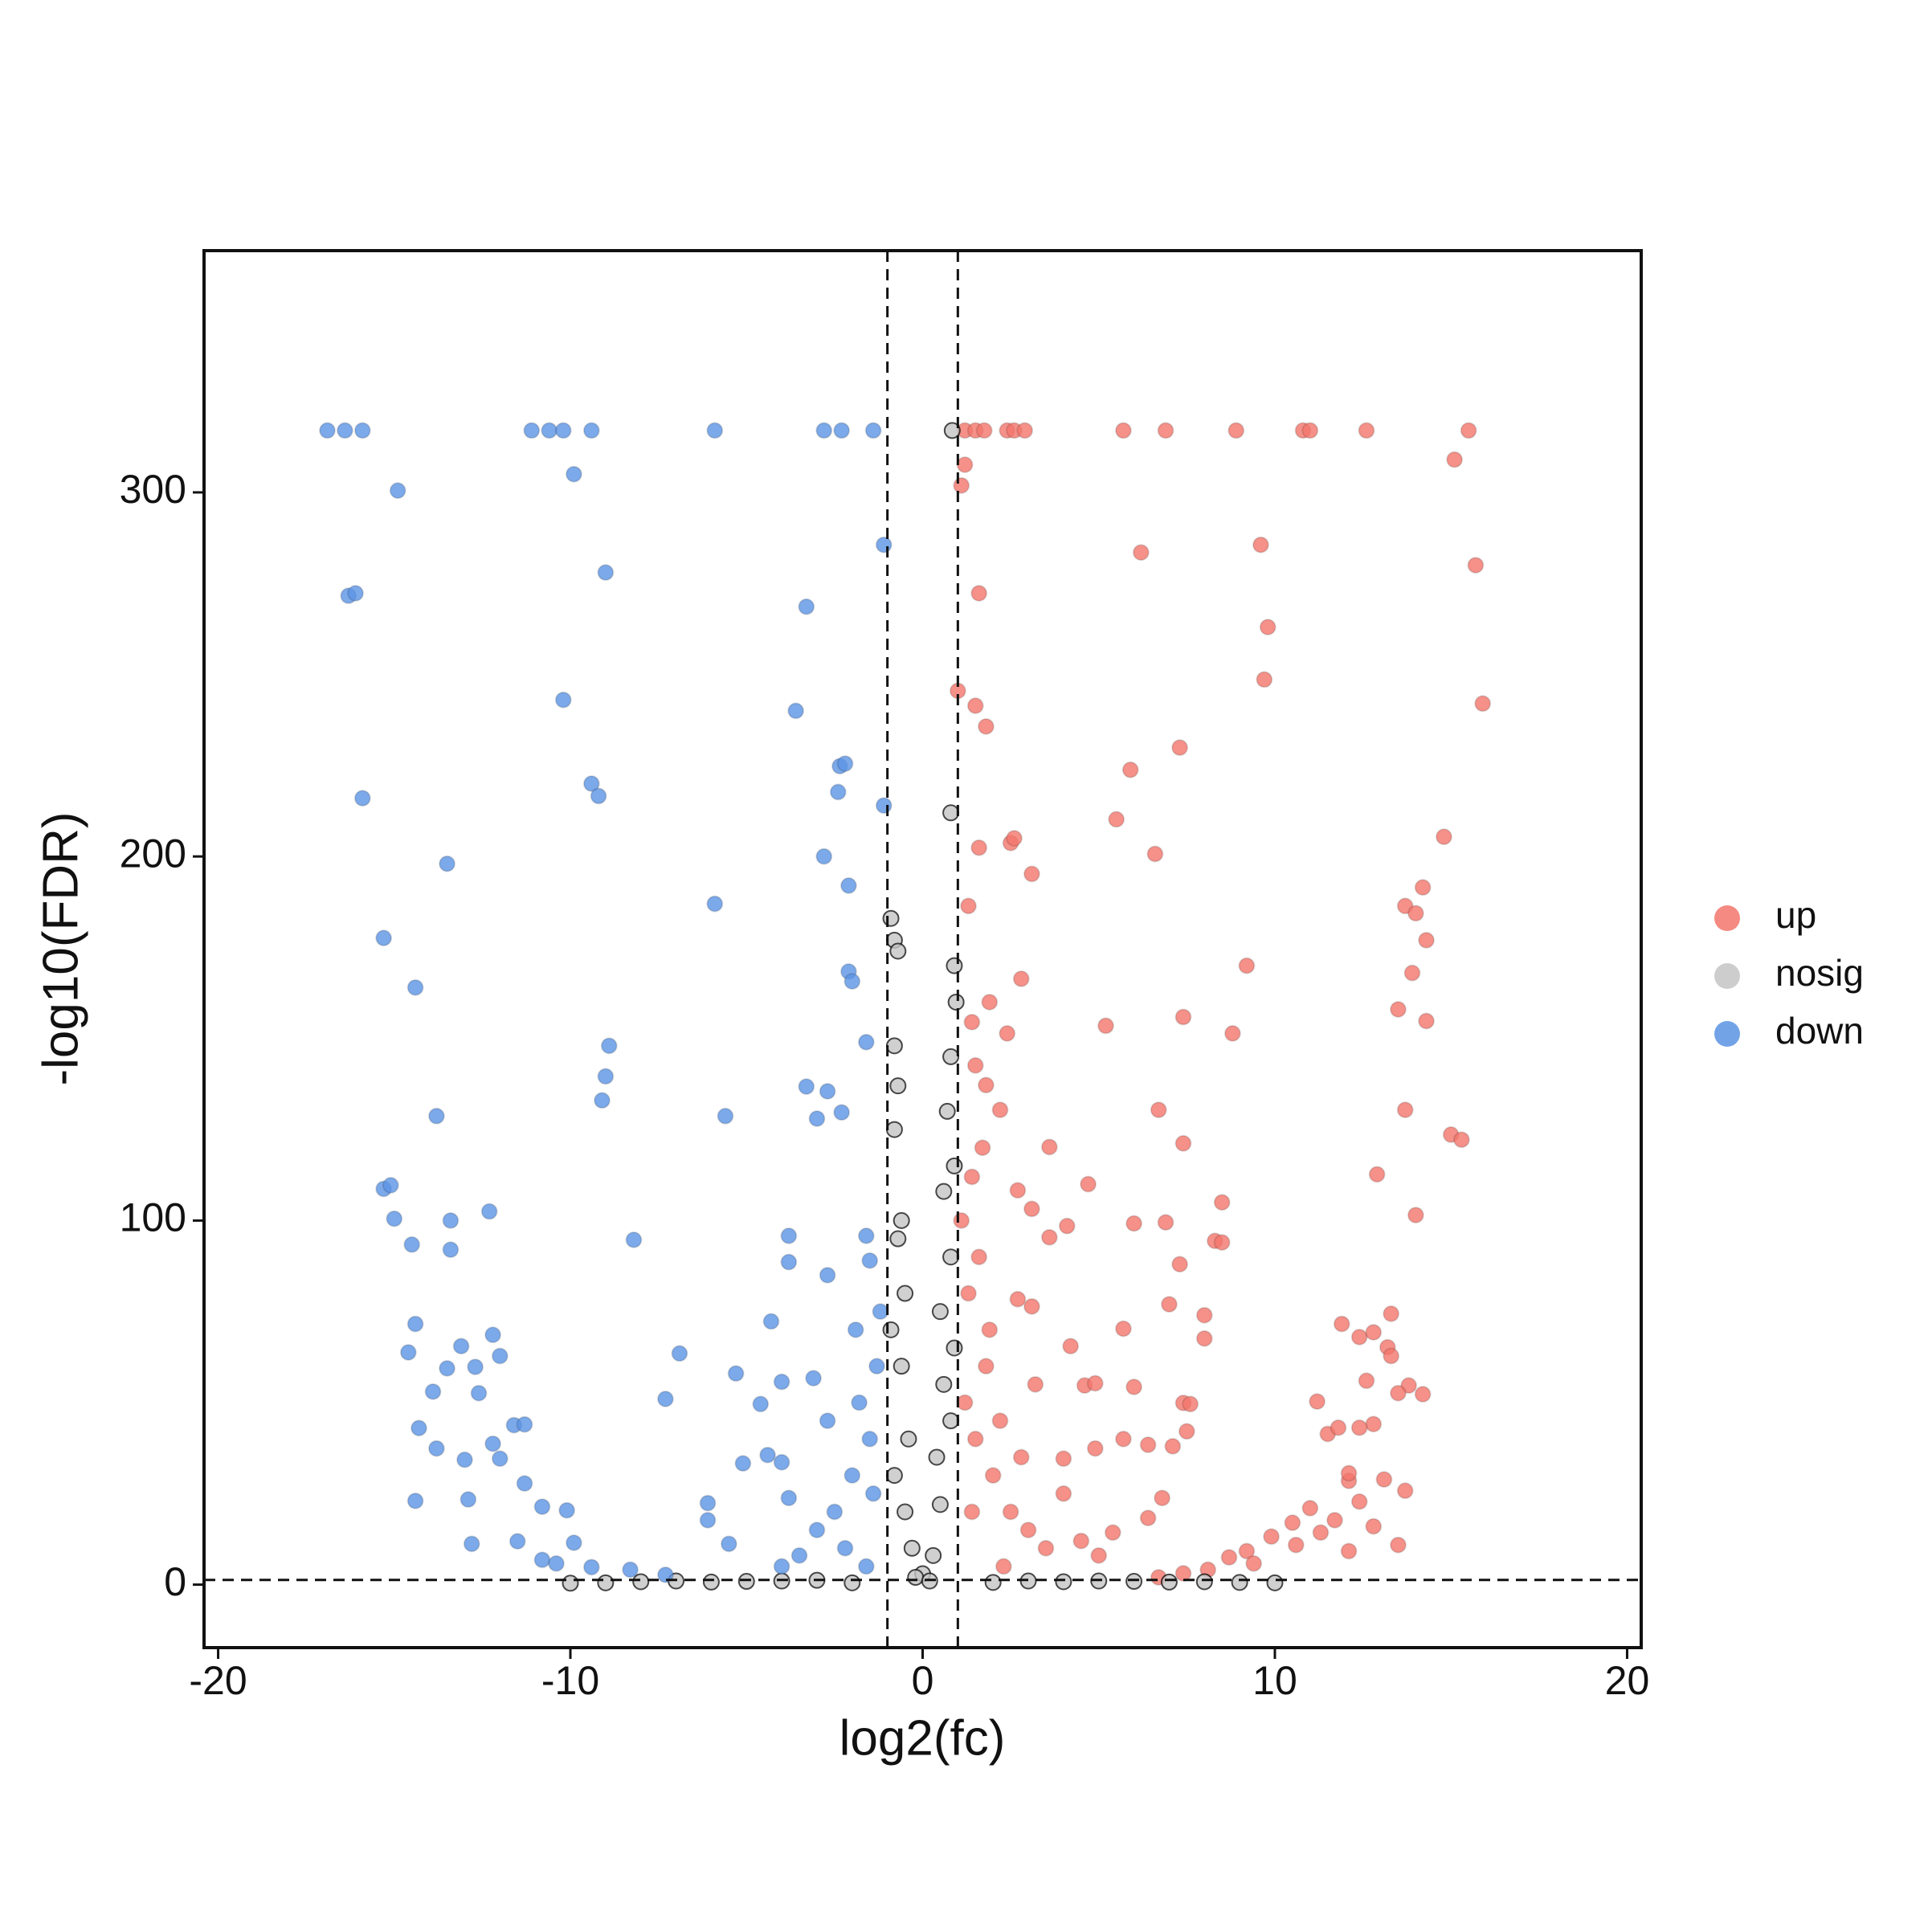 The width and height of the screenshot is (1928, 1932). I want to click on x-tick-label: 20, so click(1627, 1681).